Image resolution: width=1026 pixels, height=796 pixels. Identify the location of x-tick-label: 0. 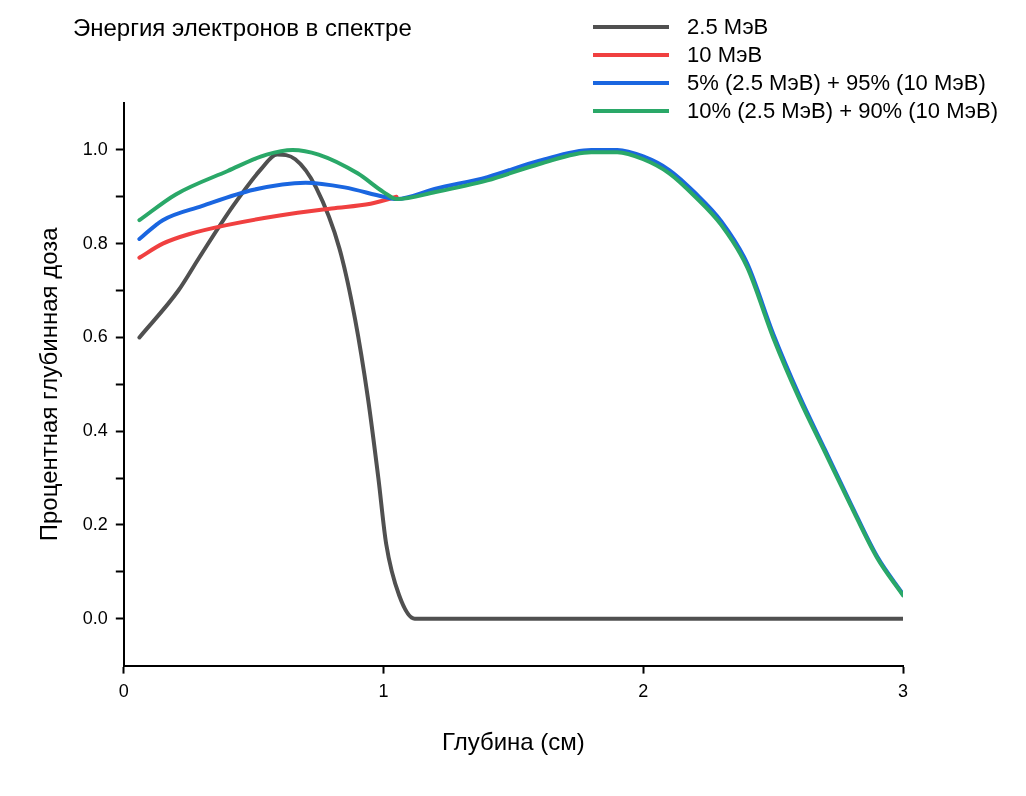
(123, 691).